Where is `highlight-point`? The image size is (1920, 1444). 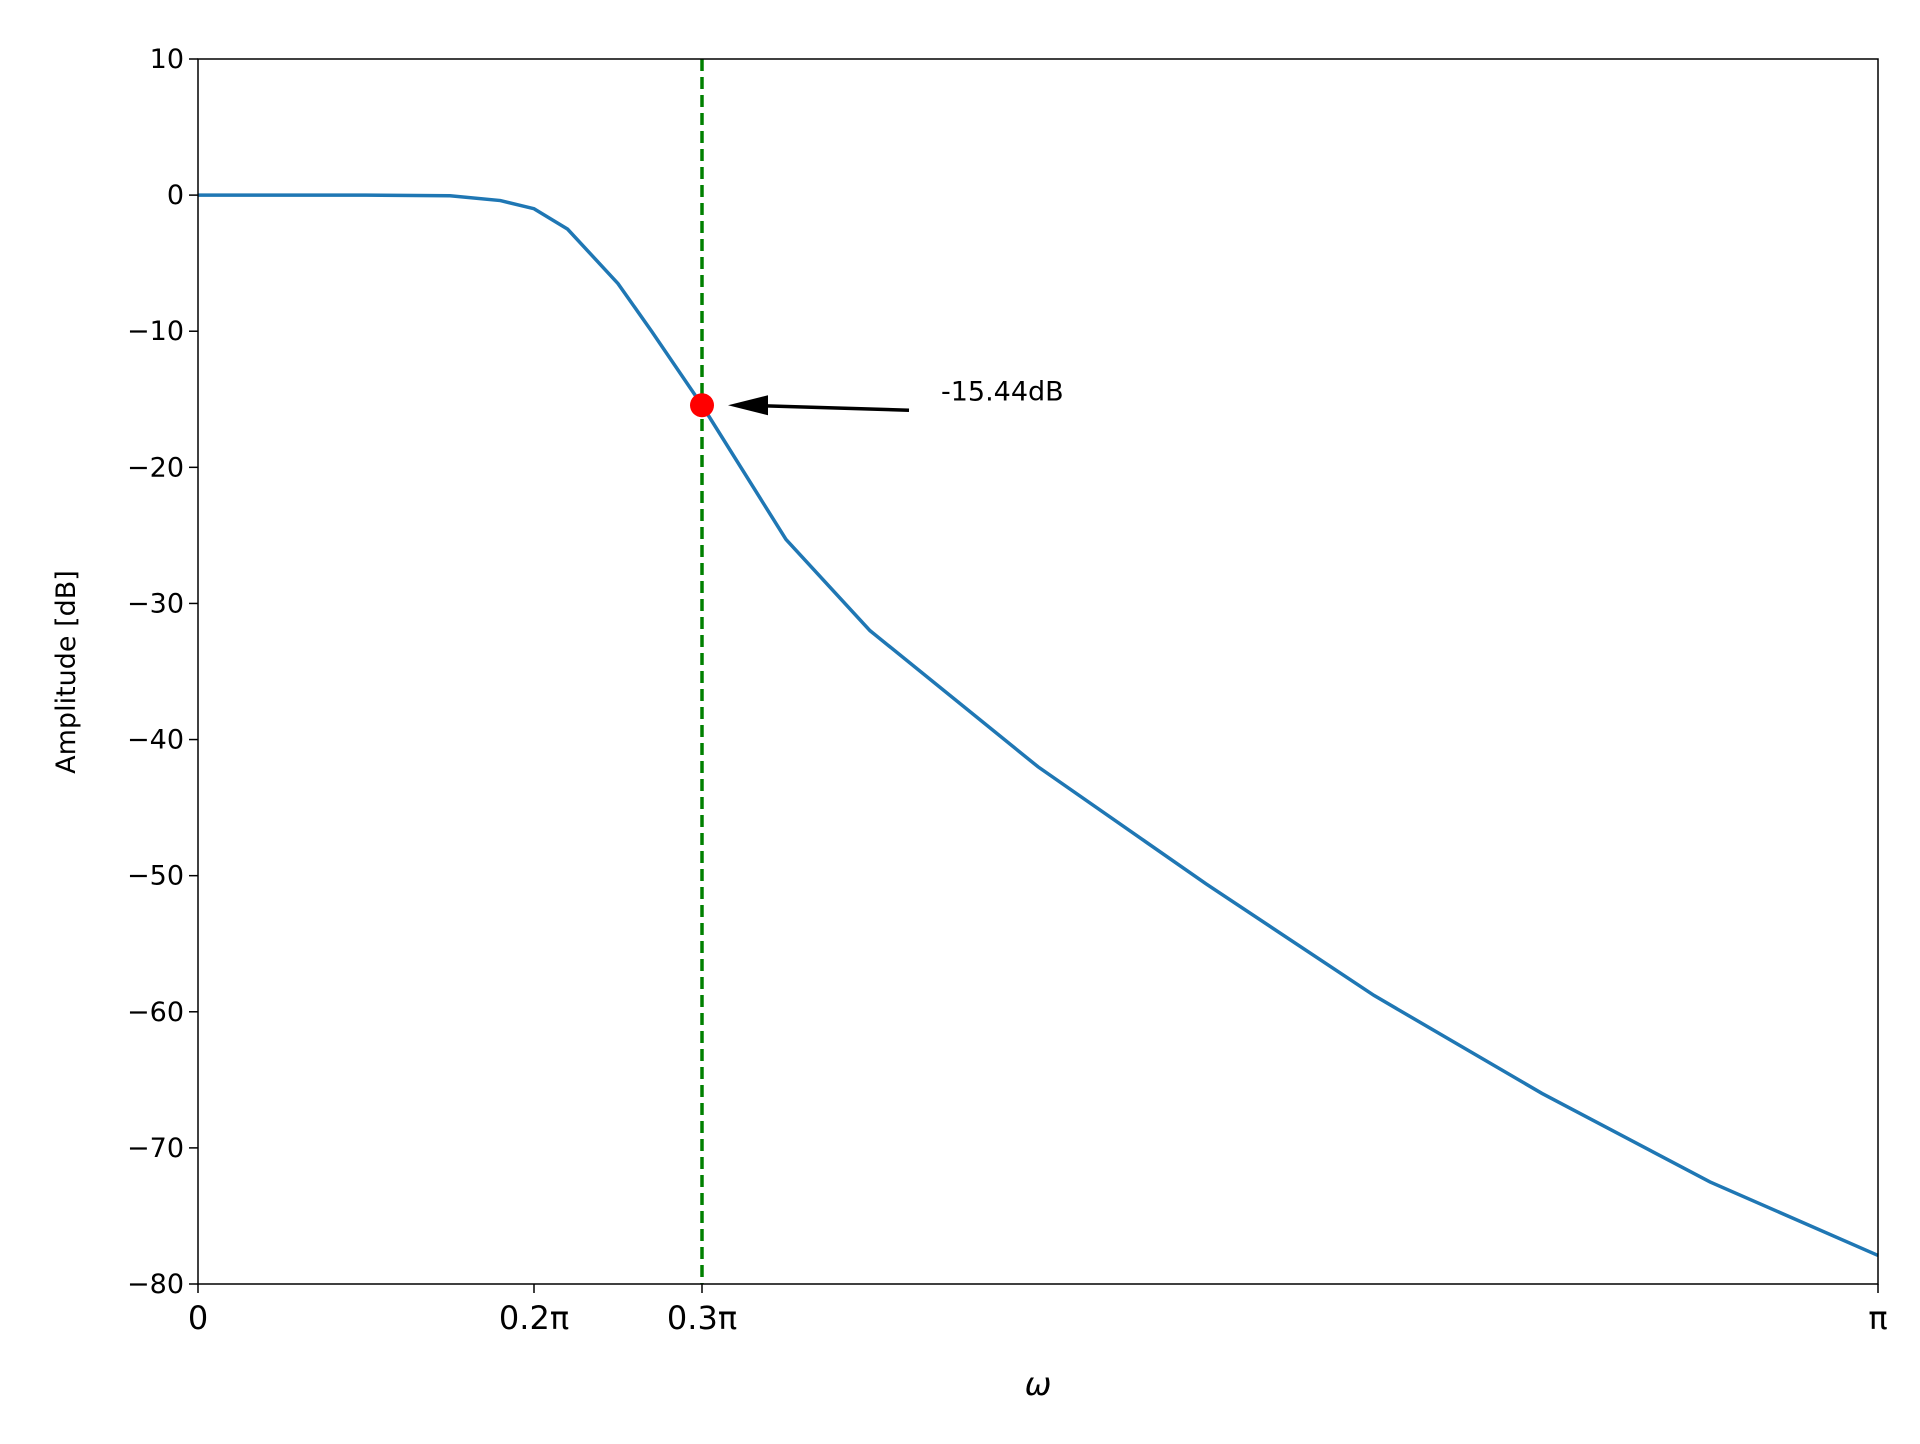
highlight-point is located at coordinates (702, 405).